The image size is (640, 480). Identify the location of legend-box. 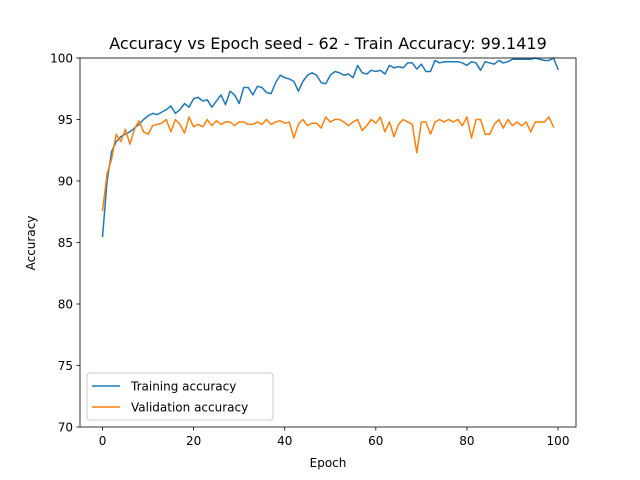
(180, 396).